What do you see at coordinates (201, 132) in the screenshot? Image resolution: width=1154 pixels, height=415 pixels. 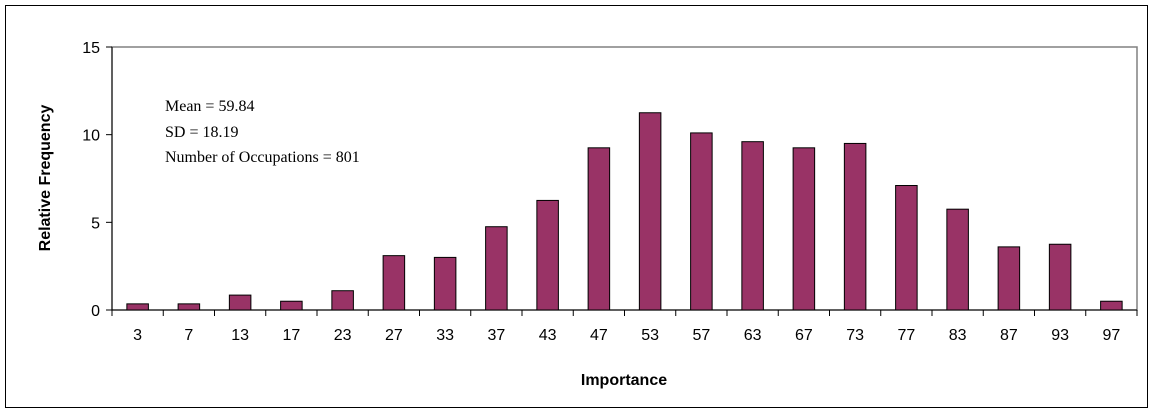 I see `stat-sd: SD = 18.19` at bounding box center [201, 132].